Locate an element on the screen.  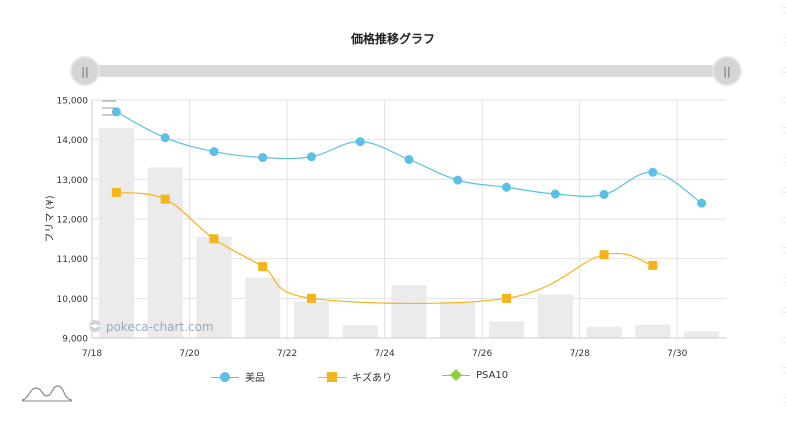
legend-item-bihin: 美品 is located at coordinates (238, 376).